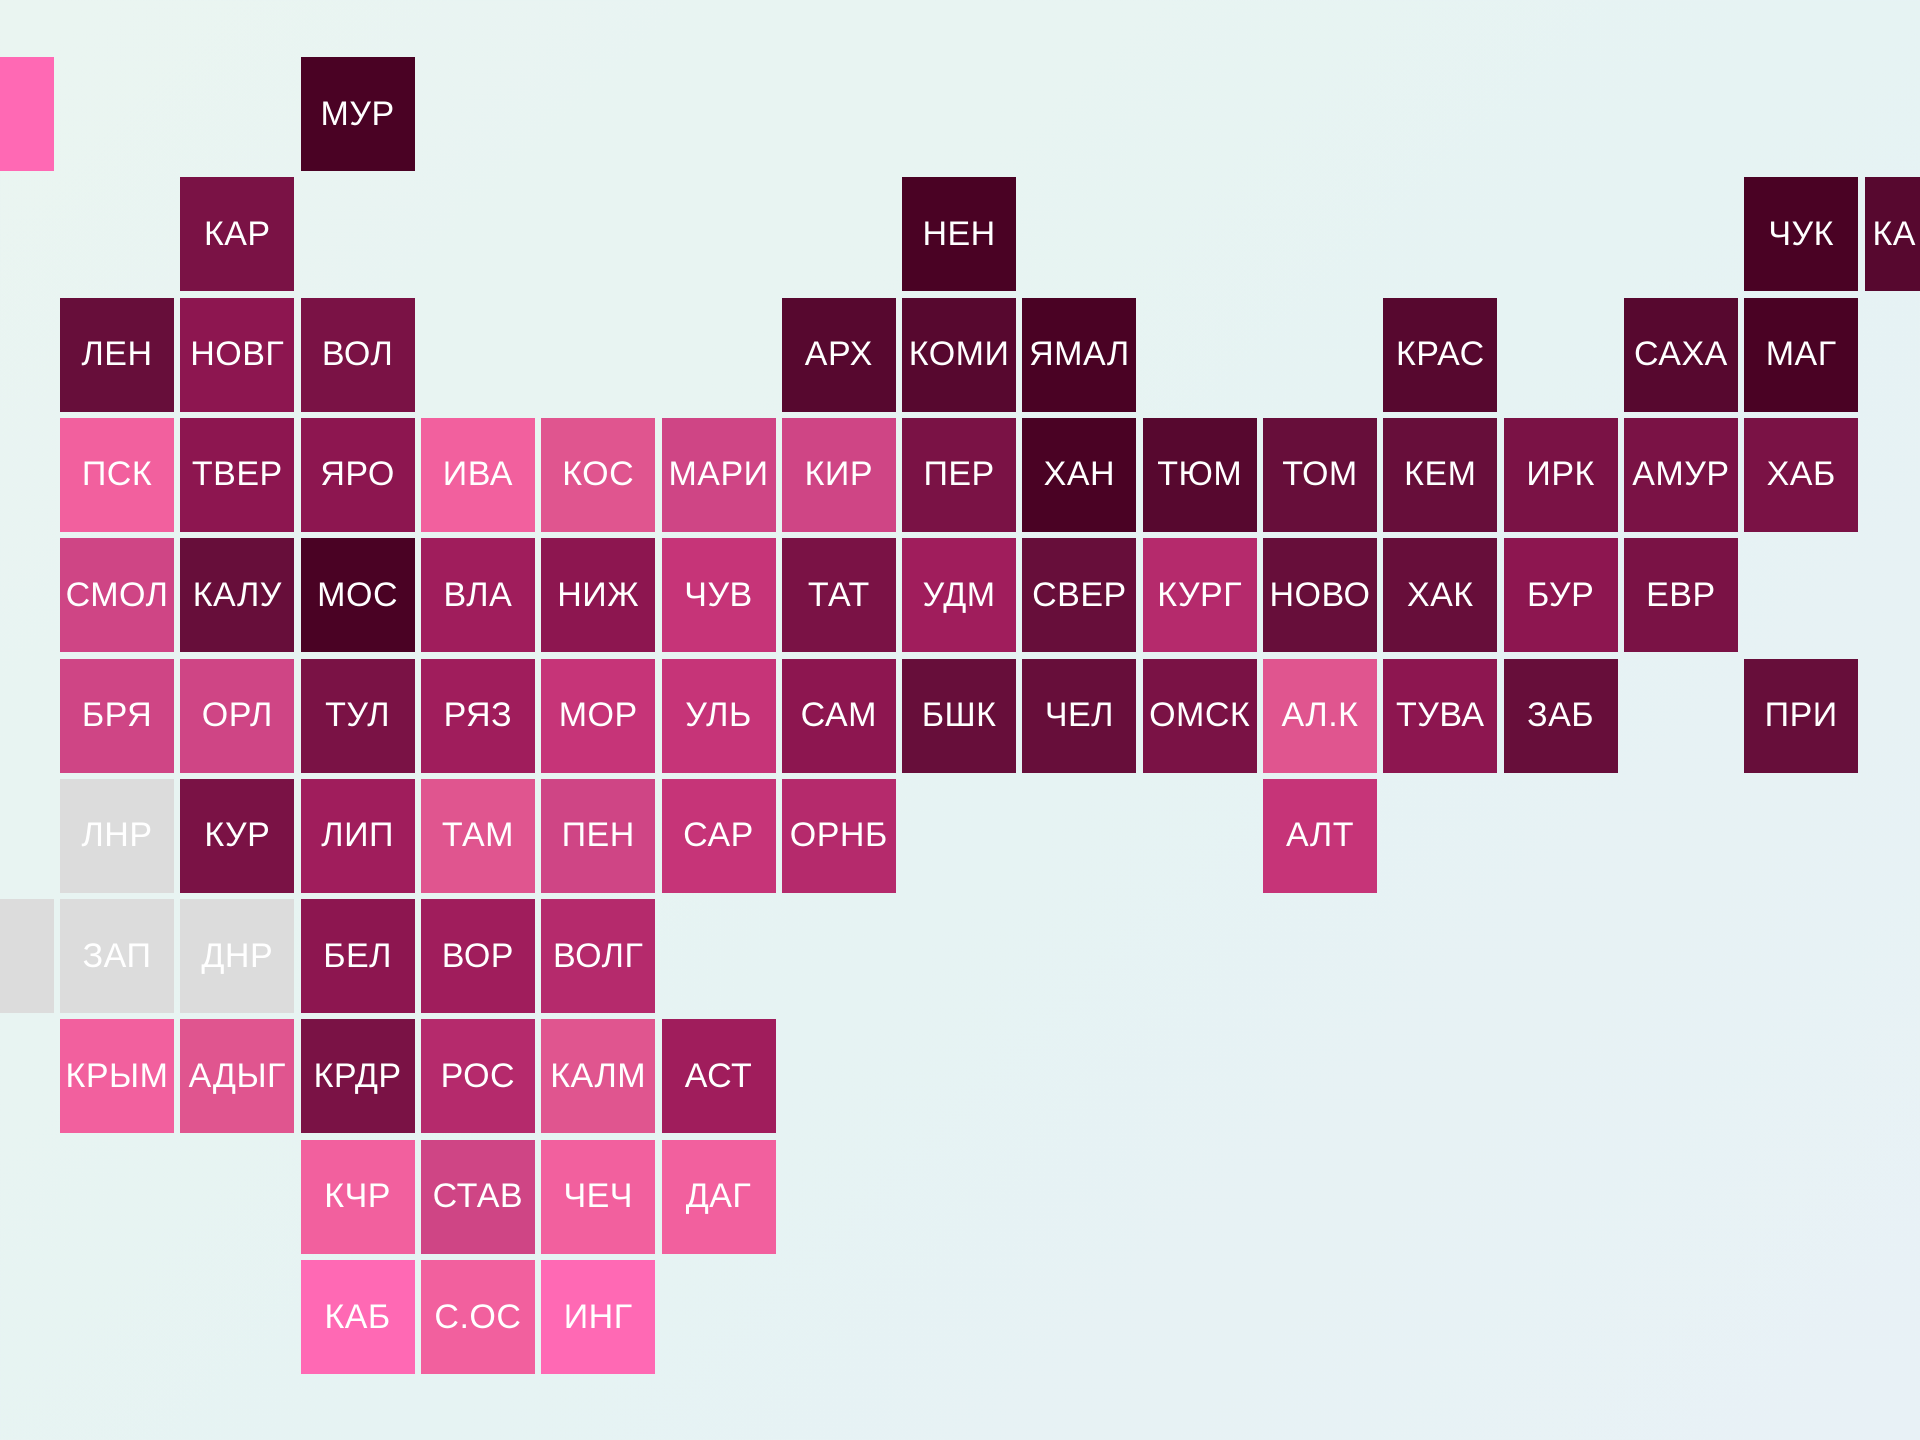  I want to click on region-tile: ВОЛГ, so click(598, 956).